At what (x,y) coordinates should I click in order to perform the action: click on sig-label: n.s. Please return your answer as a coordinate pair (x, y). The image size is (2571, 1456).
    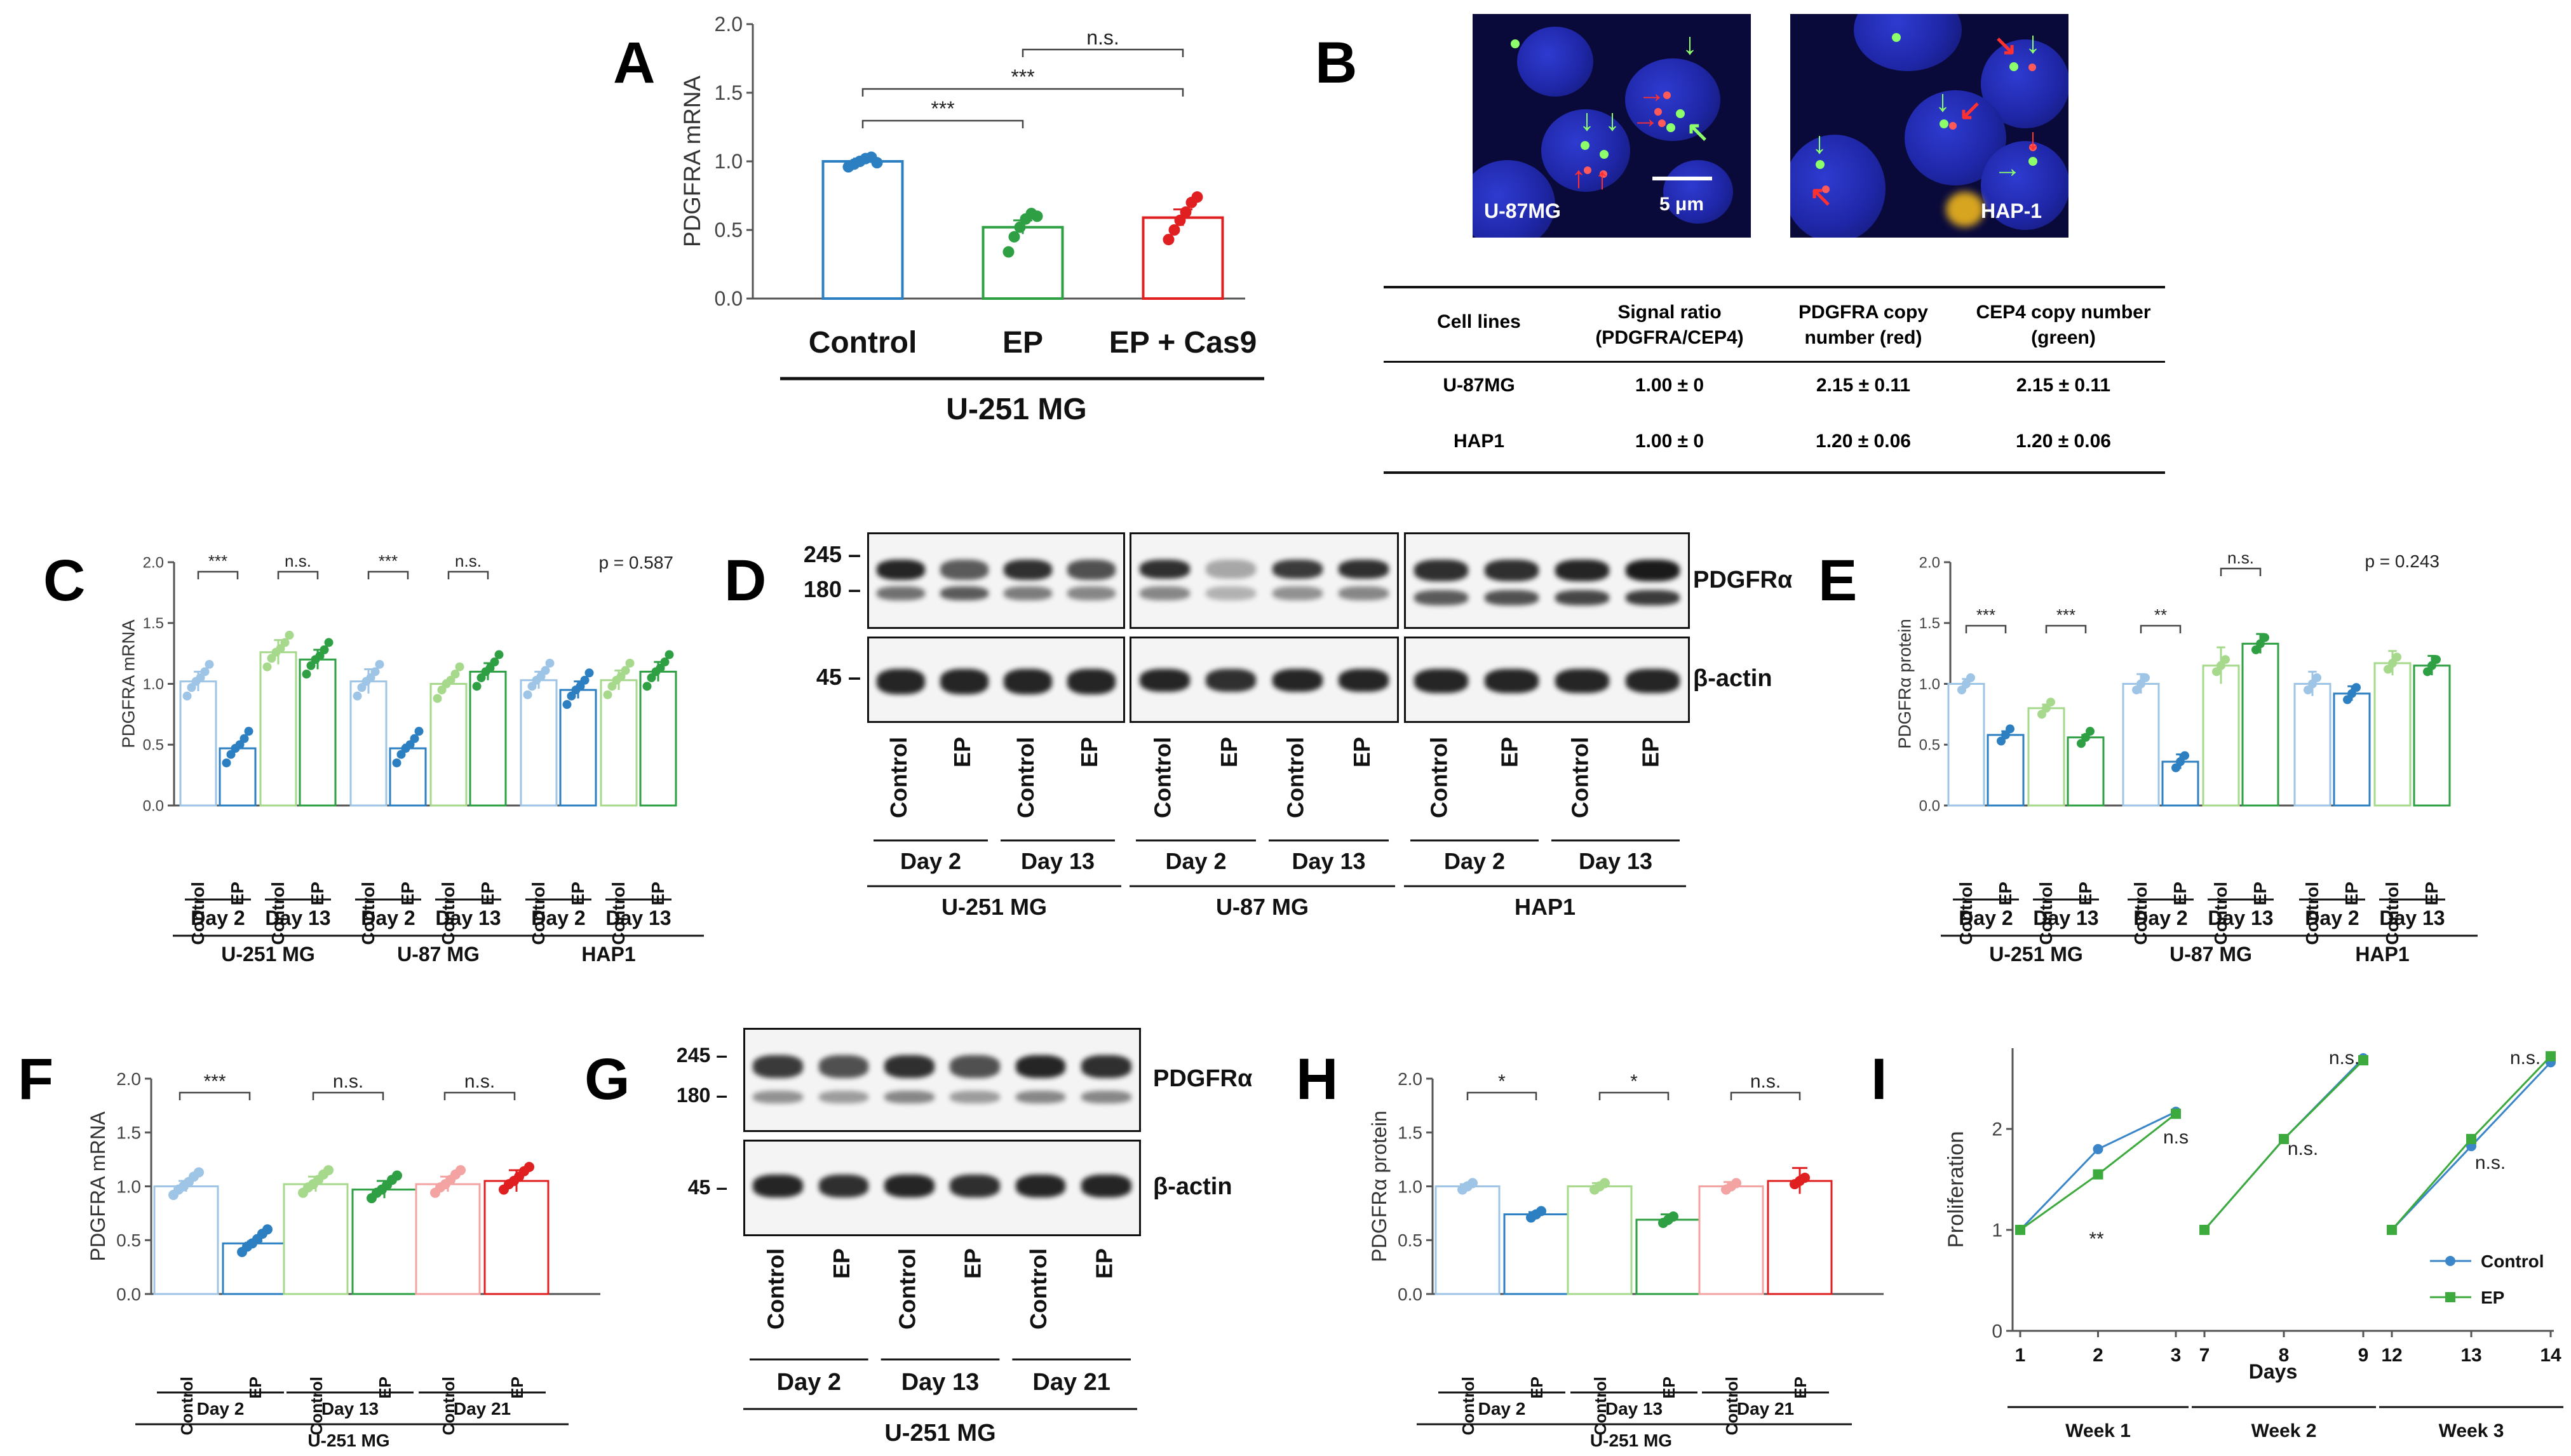
    Looking at the image, I should click on (2176, 1137).